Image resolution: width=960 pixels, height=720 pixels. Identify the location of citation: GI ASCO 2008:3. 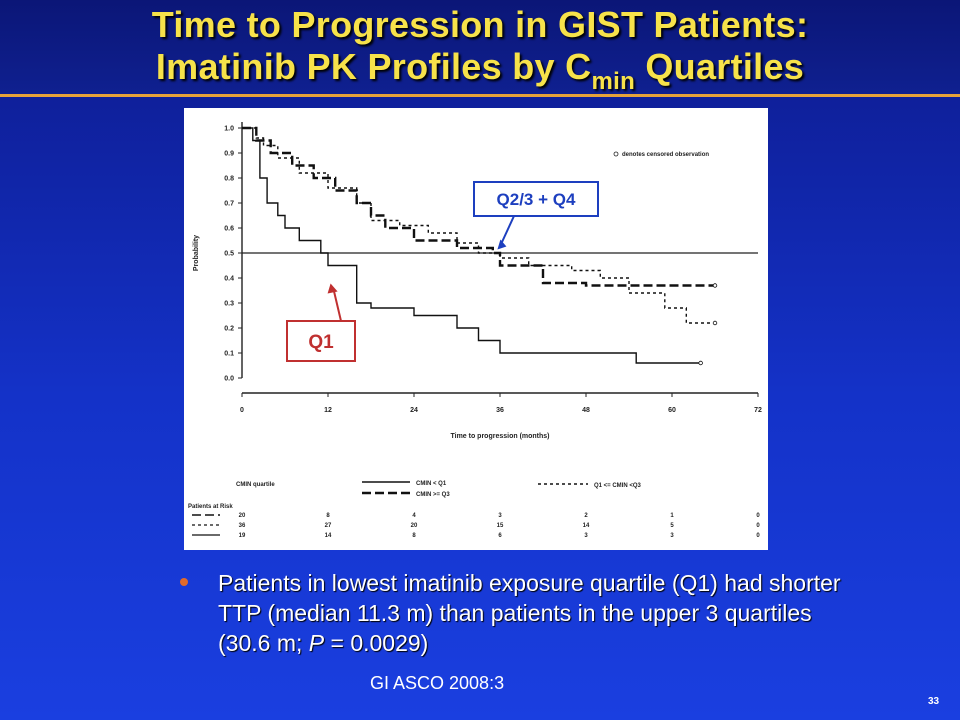
(437, 683).